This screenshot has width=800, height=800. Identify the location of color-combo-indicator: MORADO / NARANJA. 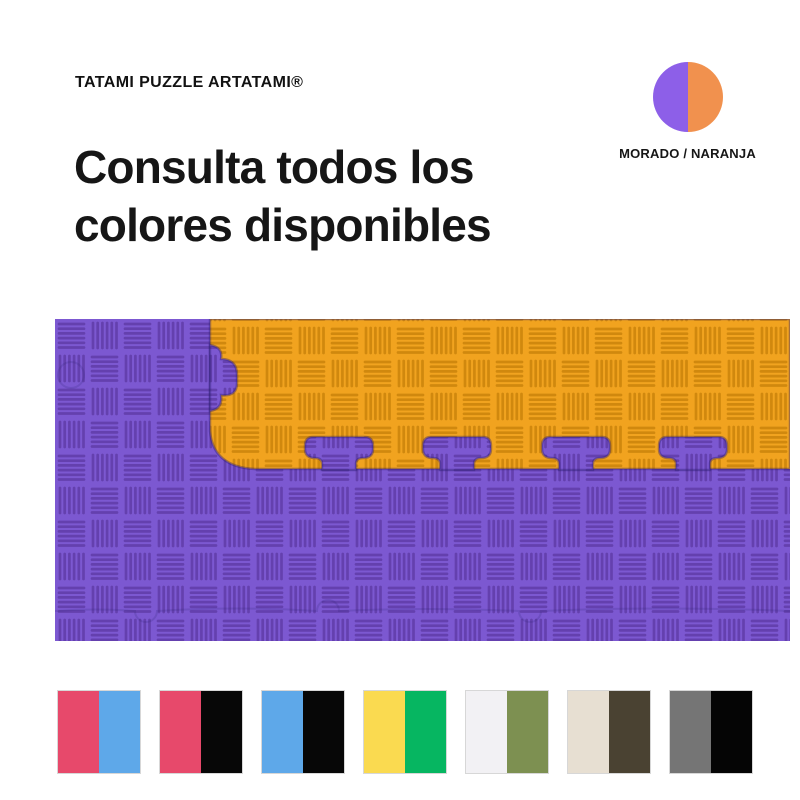
(687, 111).